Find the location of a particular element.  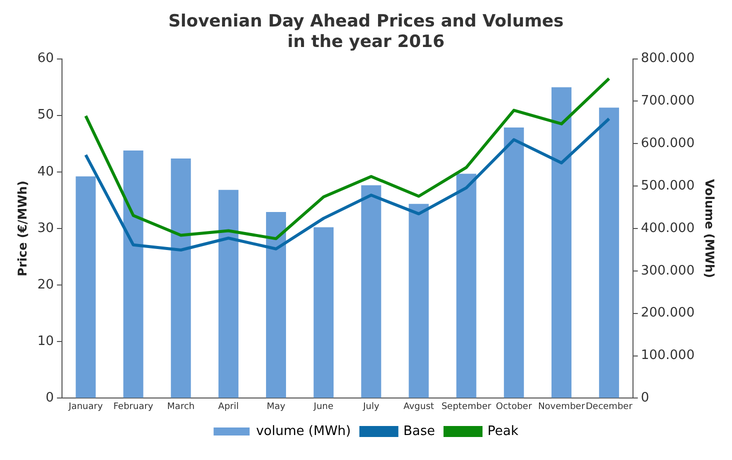

y-tick-label: 10 is located at coordinates (45, 342).